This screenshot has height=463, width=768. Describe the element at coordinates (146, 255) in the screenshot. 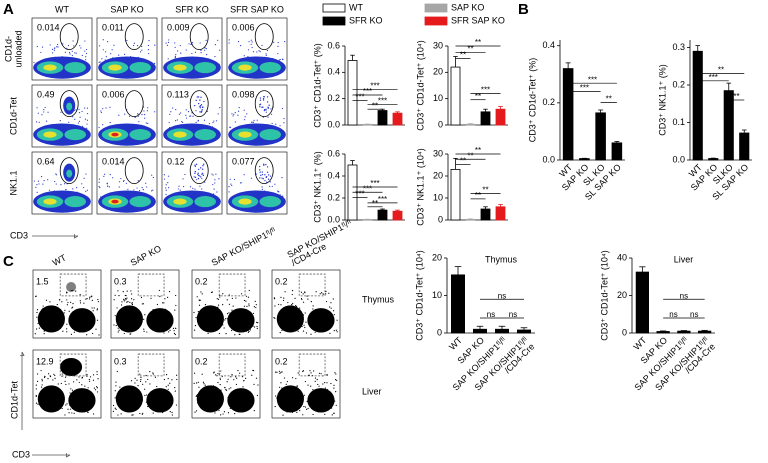

I see `column-label: SAP KO` at that location.